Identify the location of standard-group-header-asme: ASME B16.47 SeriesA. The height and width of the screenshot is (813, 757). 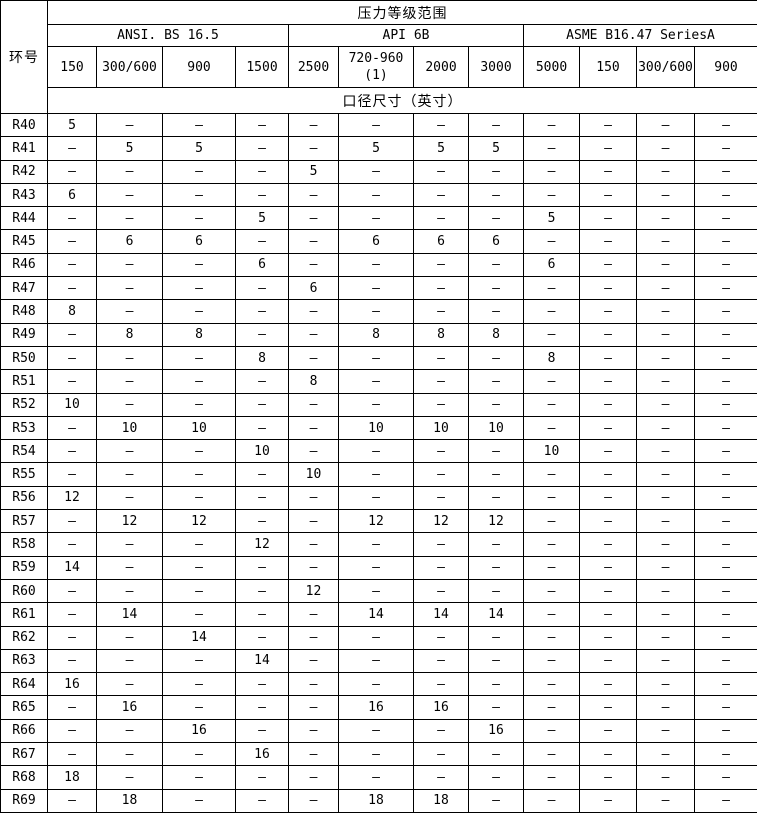
(639, 35).